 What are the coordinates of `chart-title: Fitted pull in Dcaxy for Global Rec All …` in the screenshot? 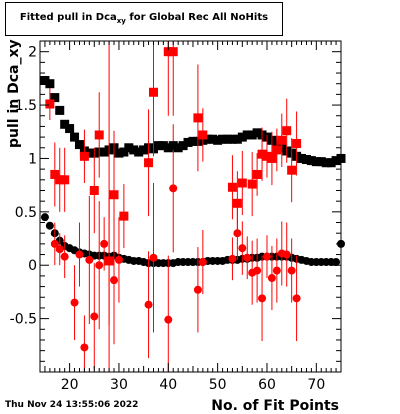 It's located at (144, 18).